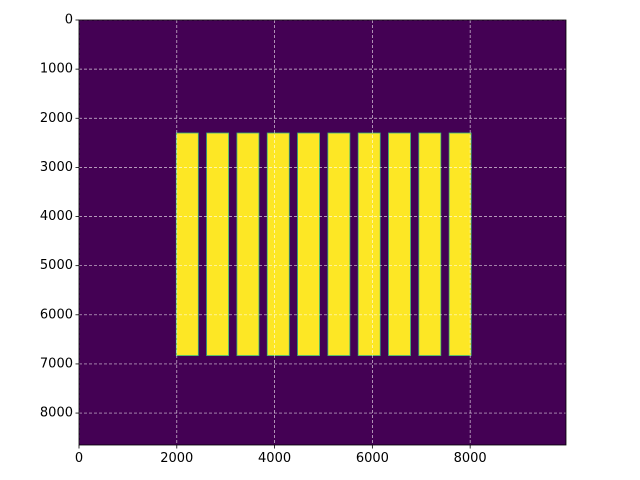 The height and width of the screenshot is (480, 640). What do you see at coordinates (274, 458) in the screenshot?
I see `x-tick-label: 4000` at bounding box center [274, 458].